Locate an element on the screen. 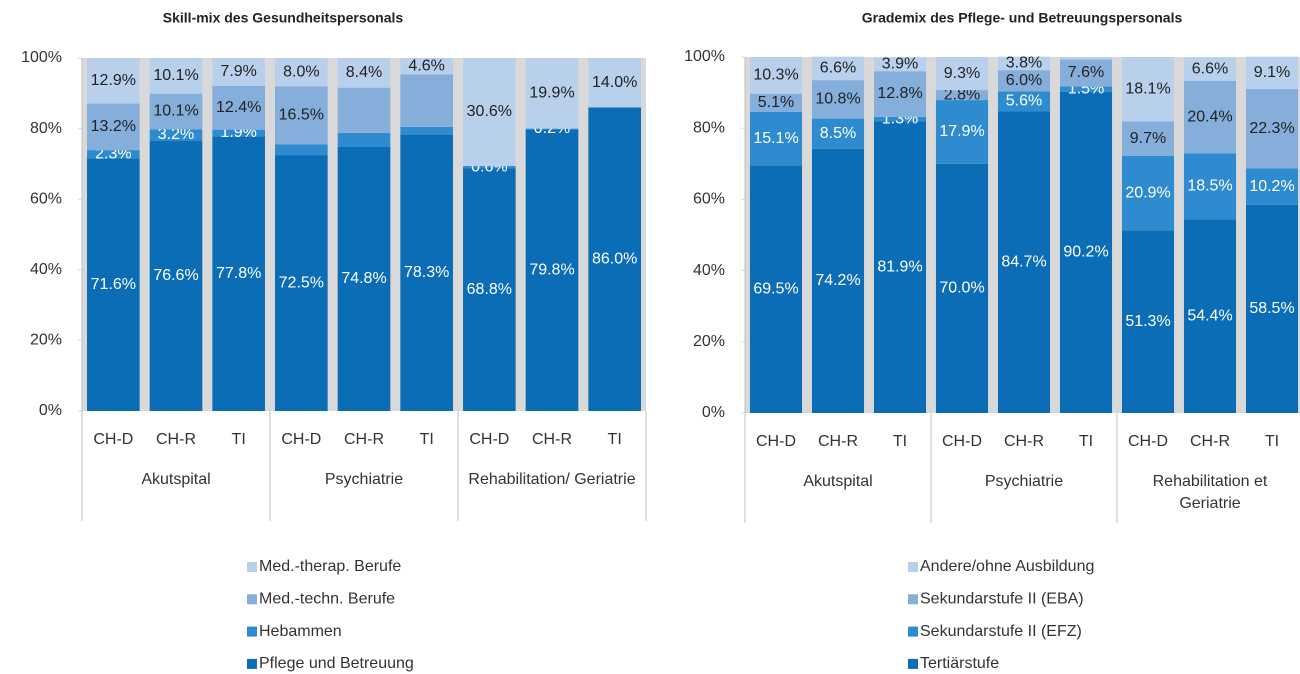  data-label: 13.2% is located at coordinates (113, 126).